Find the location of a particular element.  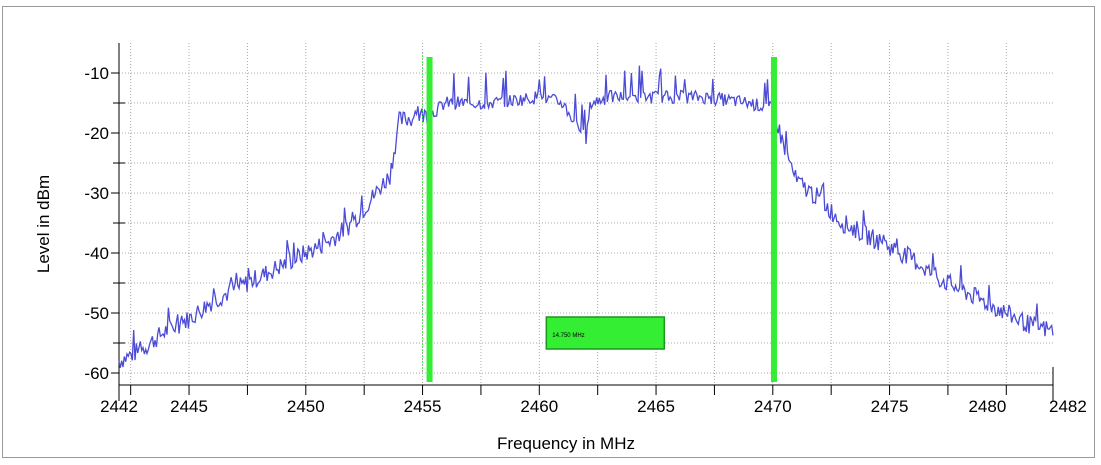

x-tick-label: 2480 is located at coordinates (987, 406).